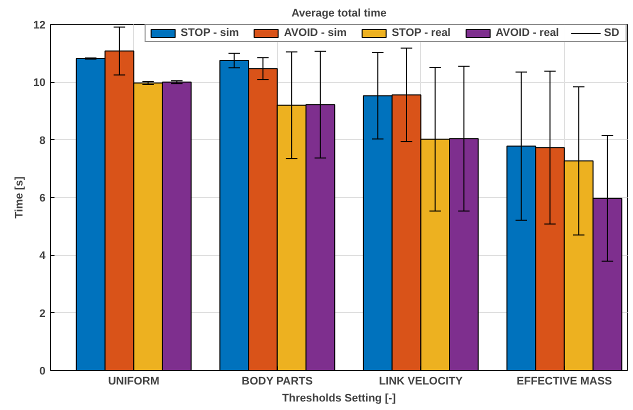 The image size is (633, 410). Describe the element at coordinates (42, 256) in the screenshot. I see `y-tick-label: 4` at that location.